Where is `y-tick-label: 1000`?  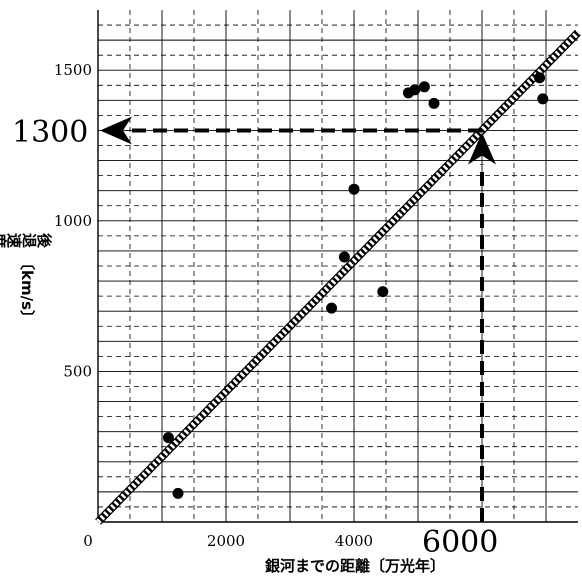
y-tick-label: 1000 is located at coordinates (73, 221).